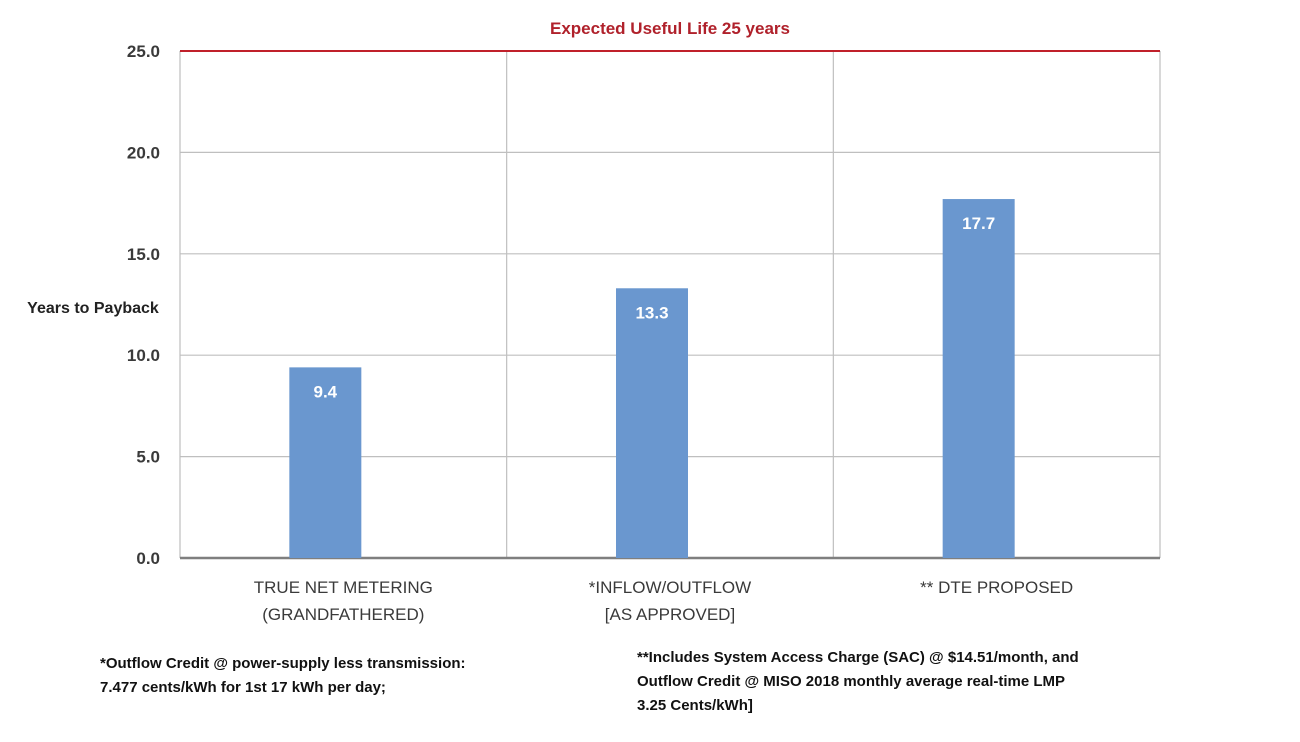  Describe the element at coordinates (670, 587) in the screenshot. I see `category-label-1-0: *INFLOW/OUTFLOW` at that location.